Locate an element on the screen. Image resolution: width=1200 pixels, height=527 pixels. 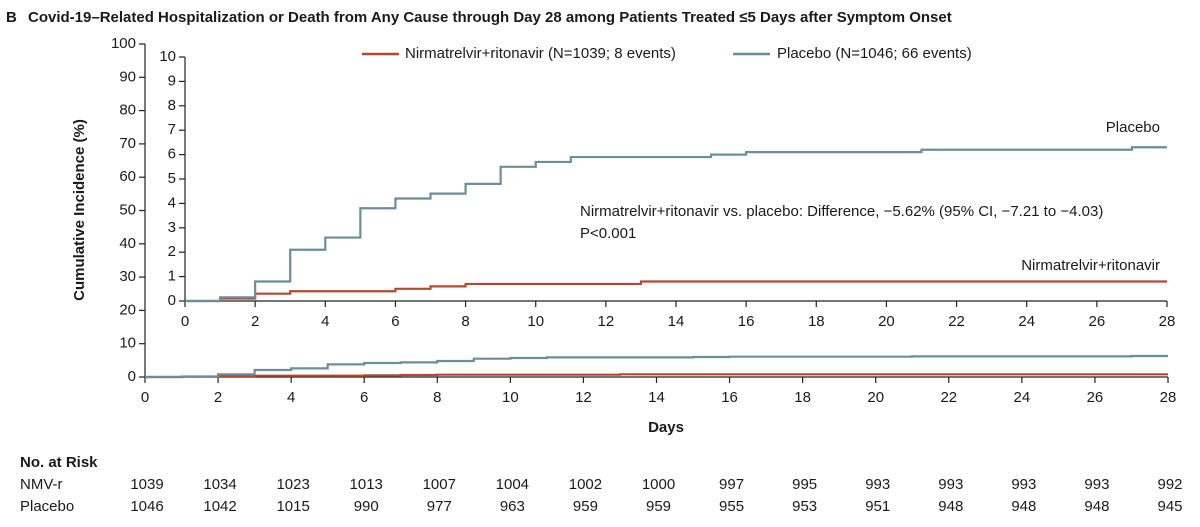
annotation: Placebo is located at coordinates (1133, 127).